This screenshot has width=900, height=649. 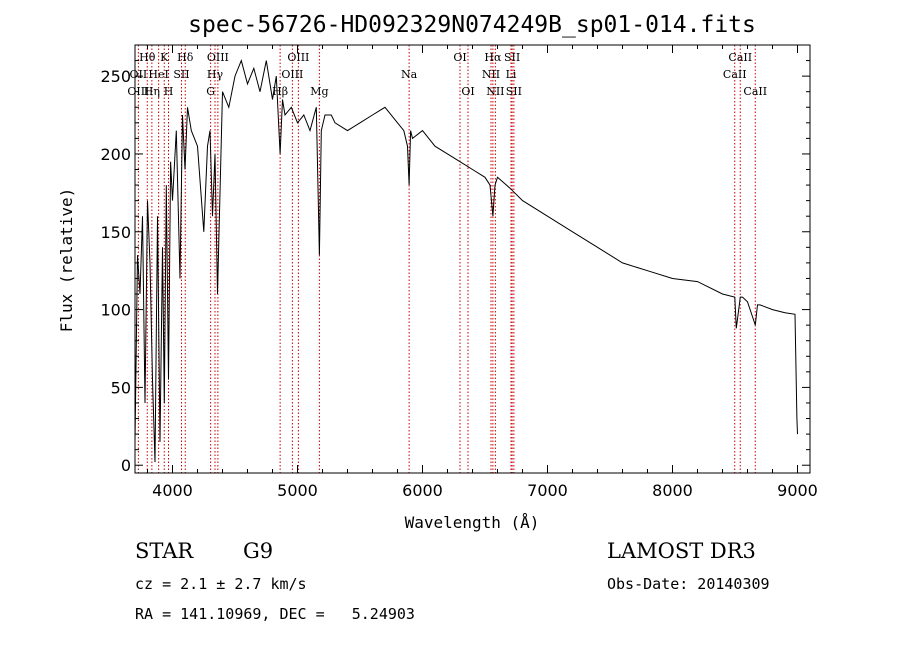 What do you see at coordinates (797, 490) in the screenshot?
I see `x-tick-label: 9000` at bounding box center [797, 490].